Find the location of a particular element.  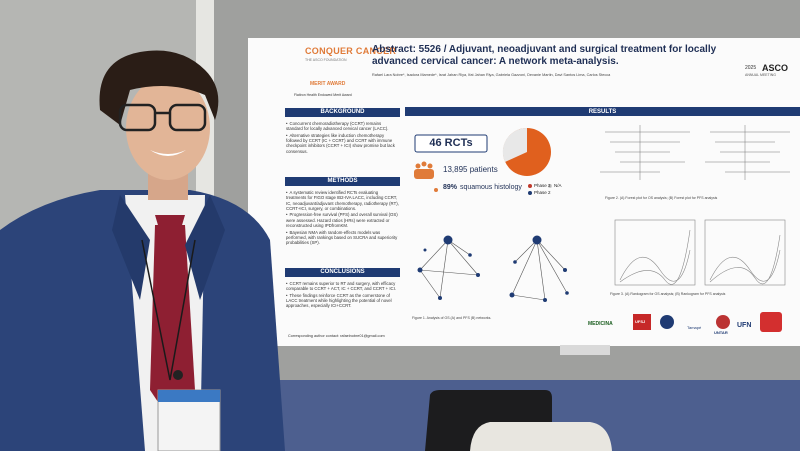

logo-row is located at coordinates (707, 322).